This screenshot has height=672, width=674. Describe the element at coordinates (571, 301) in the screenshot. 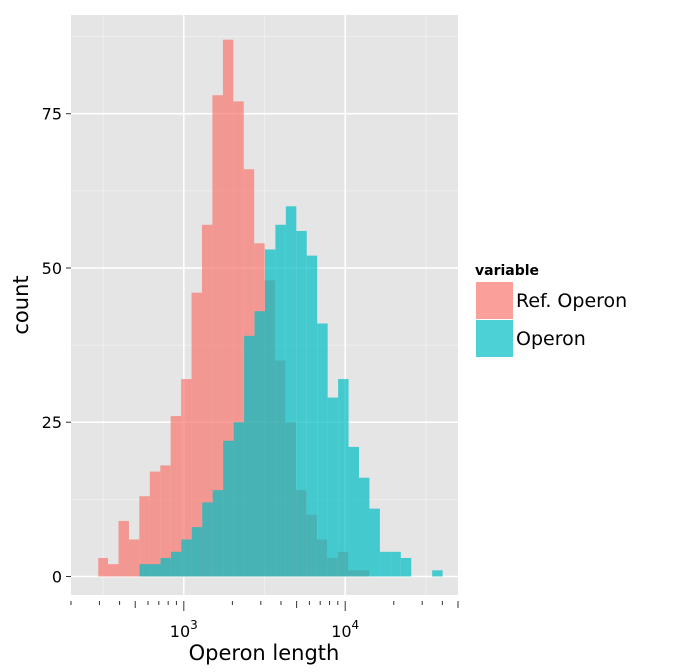

I see `legend-label-ref-operon: Ref. Operon` at that location.